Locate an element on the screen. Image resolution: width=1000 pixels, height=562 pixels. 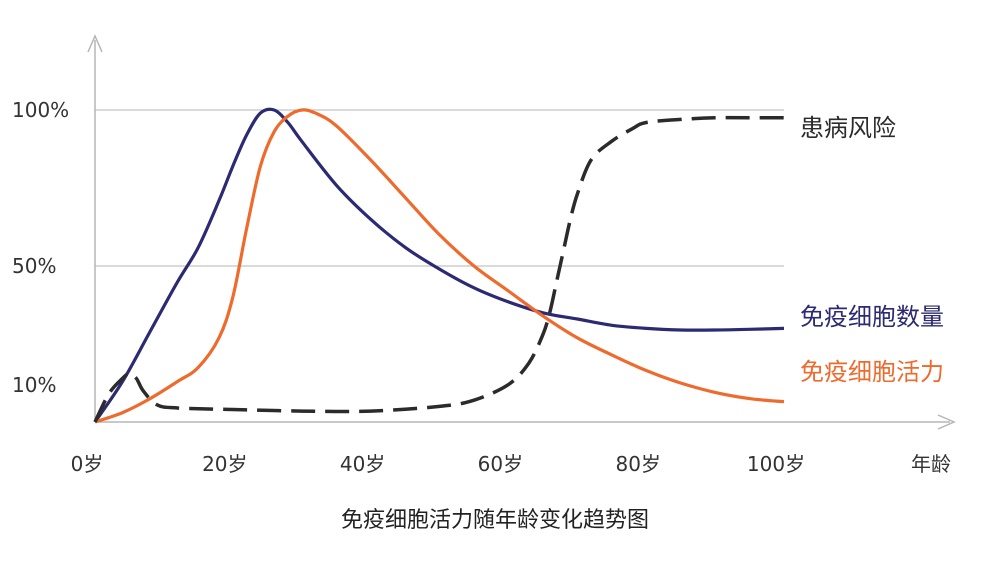
x-tick-label: 0岁 is located at coordinates (87, 464).